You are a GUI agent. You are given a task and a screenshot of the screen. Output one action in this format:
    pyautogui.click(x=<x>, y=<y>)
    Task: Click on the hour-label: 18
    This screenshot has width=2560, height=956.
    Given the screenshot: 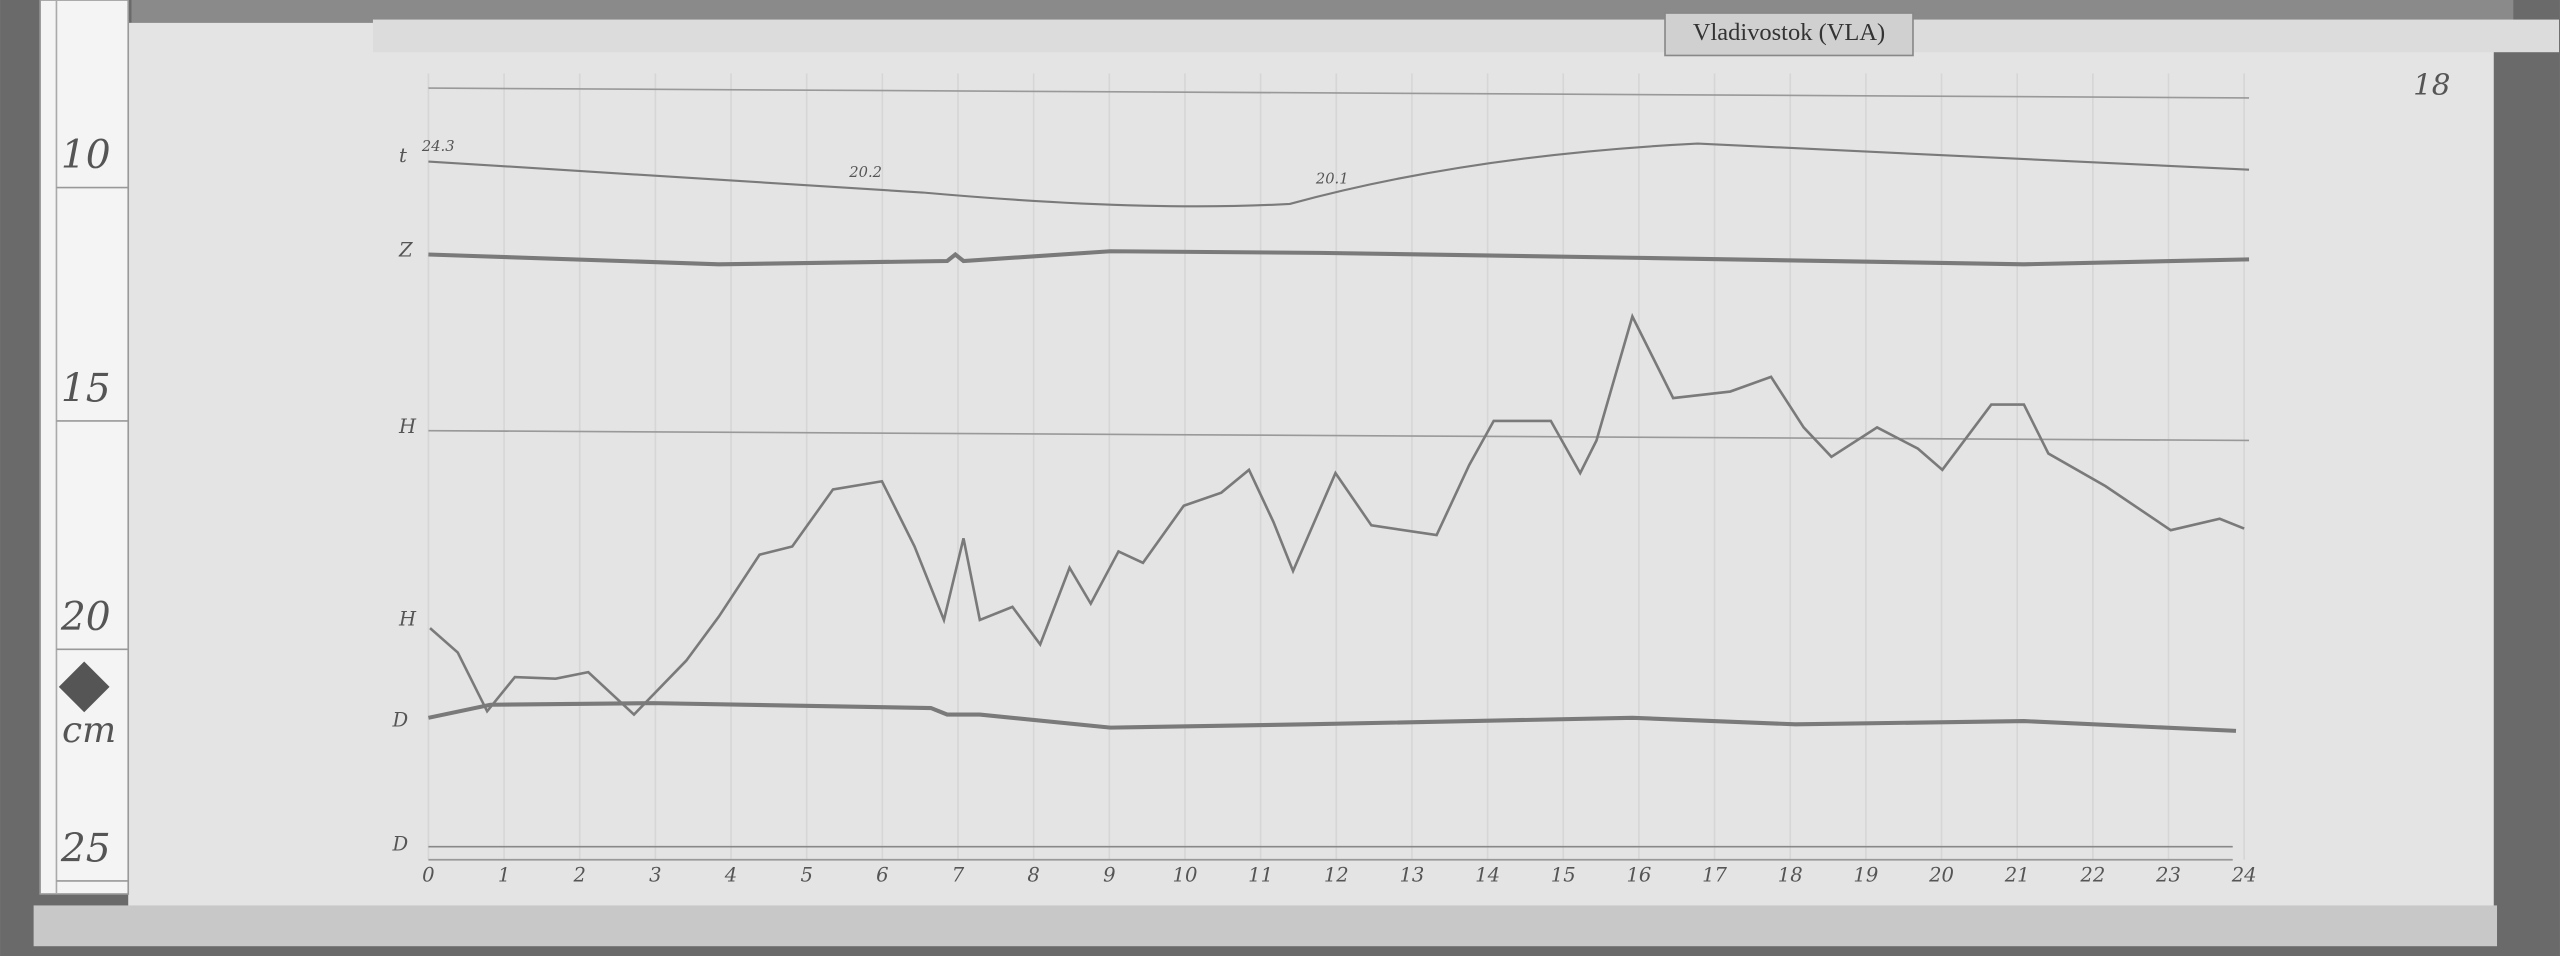 What is the action you would take?
    pyautogui.click(x=1790, y=875)
    